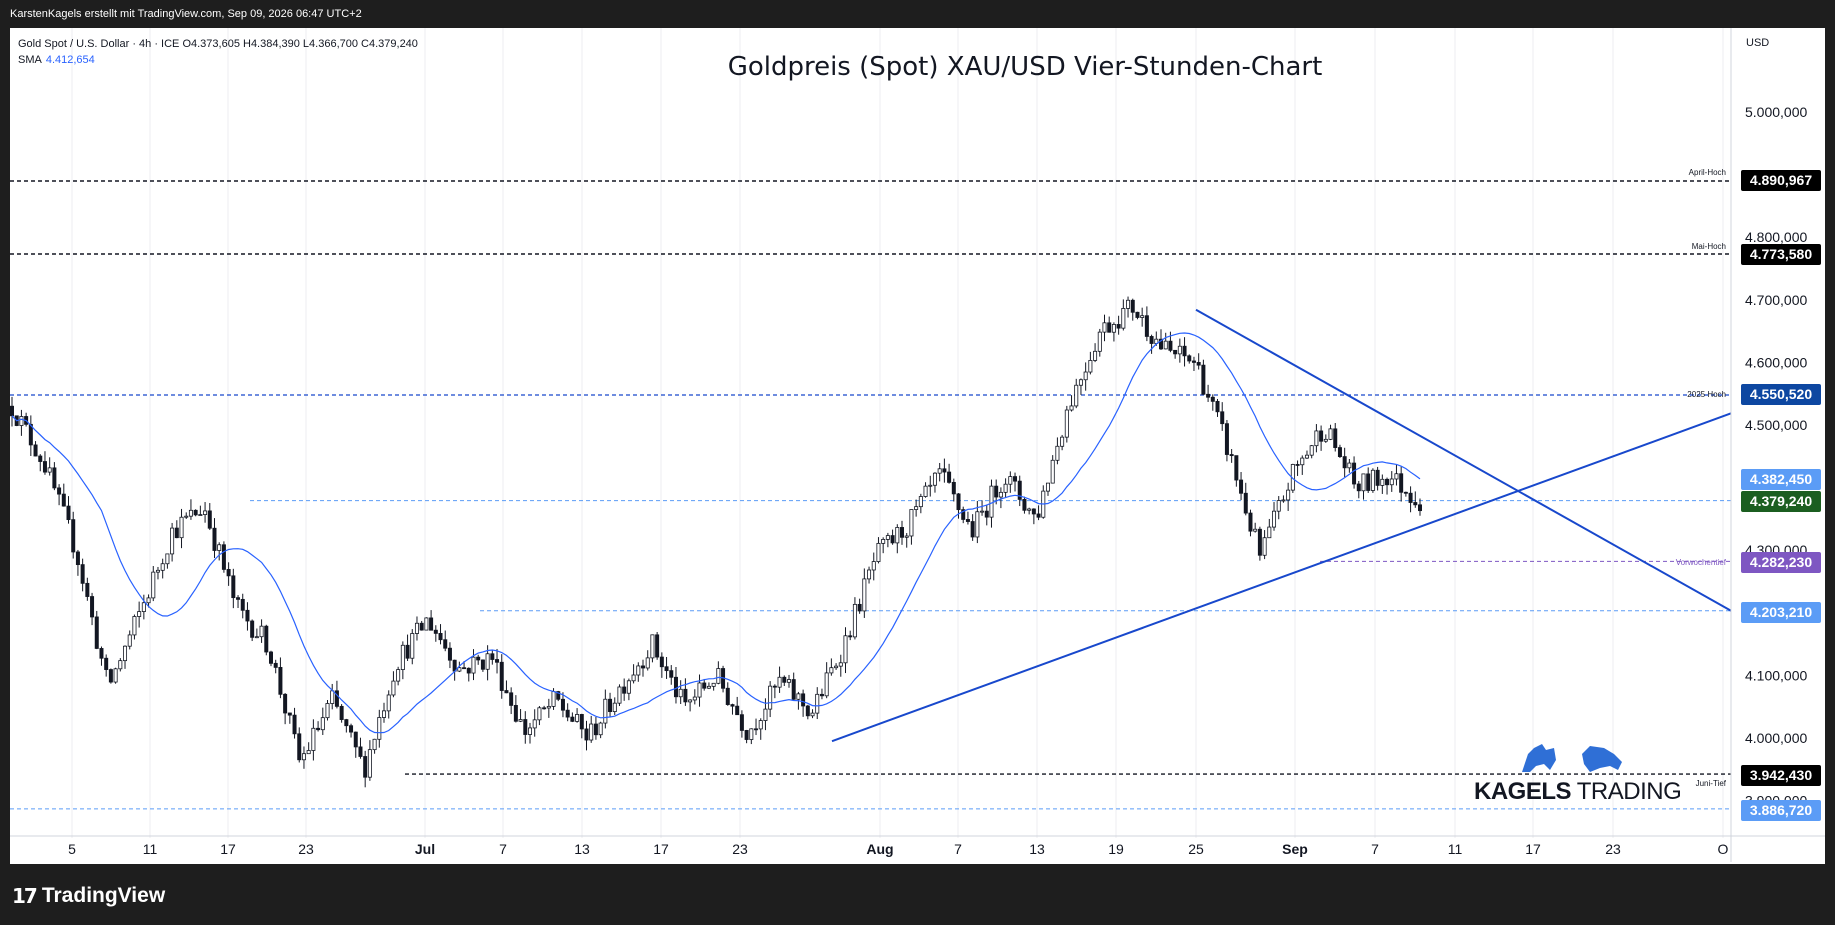 The image size is (1835, 925). I want to click on x-tick-label: 23, so click(306, 849).